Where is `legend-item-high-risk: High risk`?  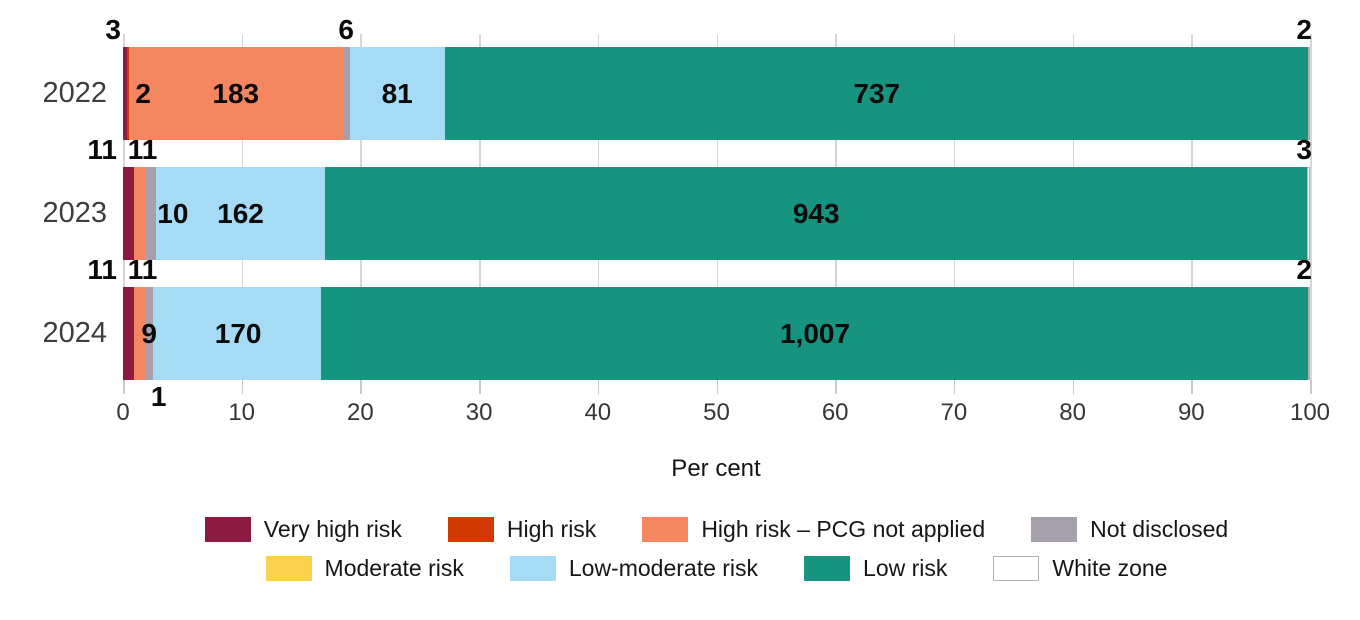 legend-item-high-risk: High risk is located at coordinates (522, 529).